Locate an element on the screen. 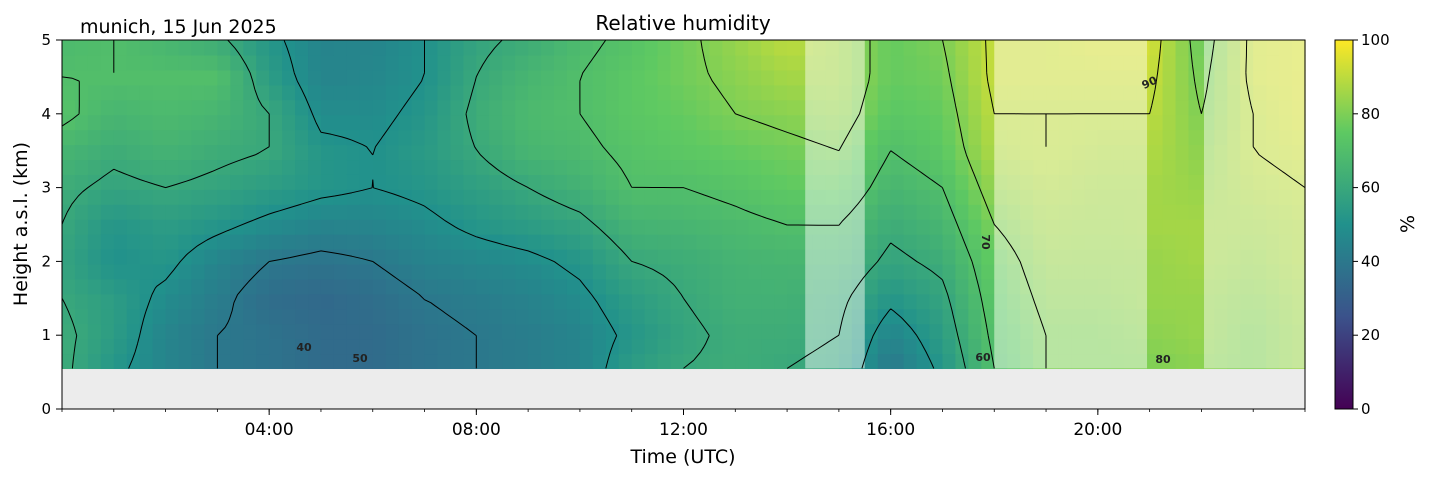 This screenshot has height=478, width=1429. masked-period is located at coordinates (835, 204).